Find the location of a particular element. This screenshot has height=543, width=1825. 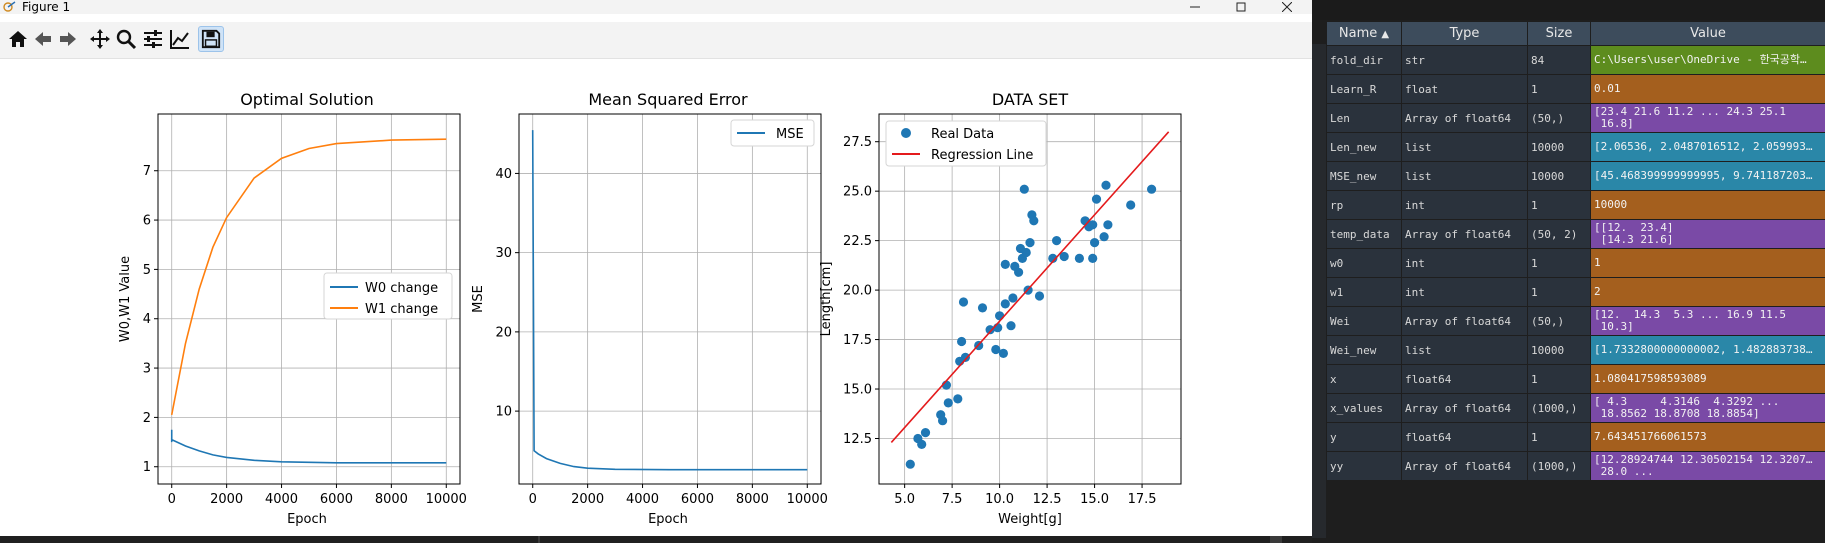

configure-subplots-button is located at coordinates (153, 39).